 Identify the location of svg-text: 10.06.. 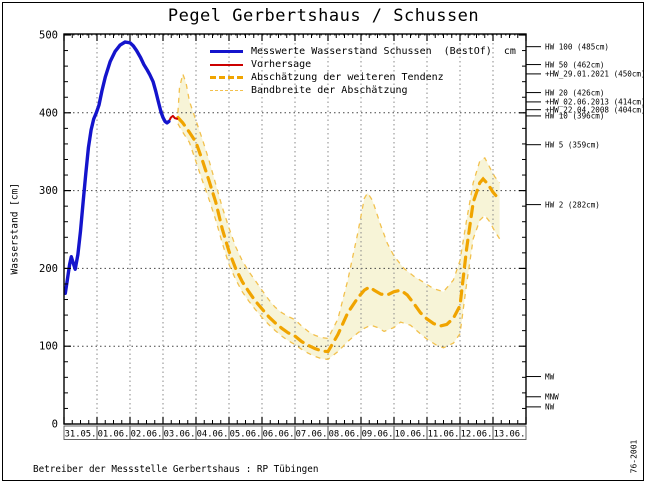
(411, 435).